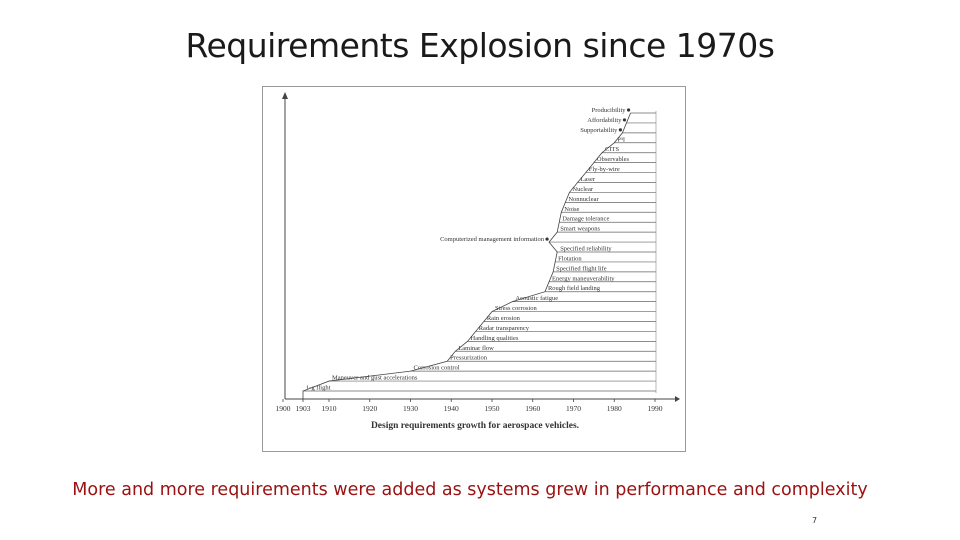 This screenshot has height=540, width=960. I want to click on requirement-label: Specified flight life, so click(581, 268).